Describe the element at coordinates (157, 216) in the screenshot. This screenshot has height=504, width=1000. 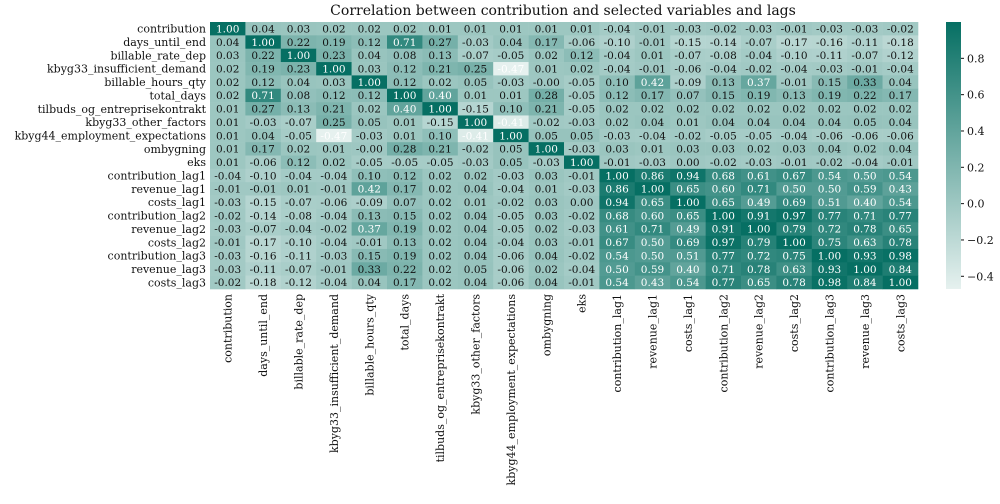
I see `row-tick-label: contribution_lag2` at that location.